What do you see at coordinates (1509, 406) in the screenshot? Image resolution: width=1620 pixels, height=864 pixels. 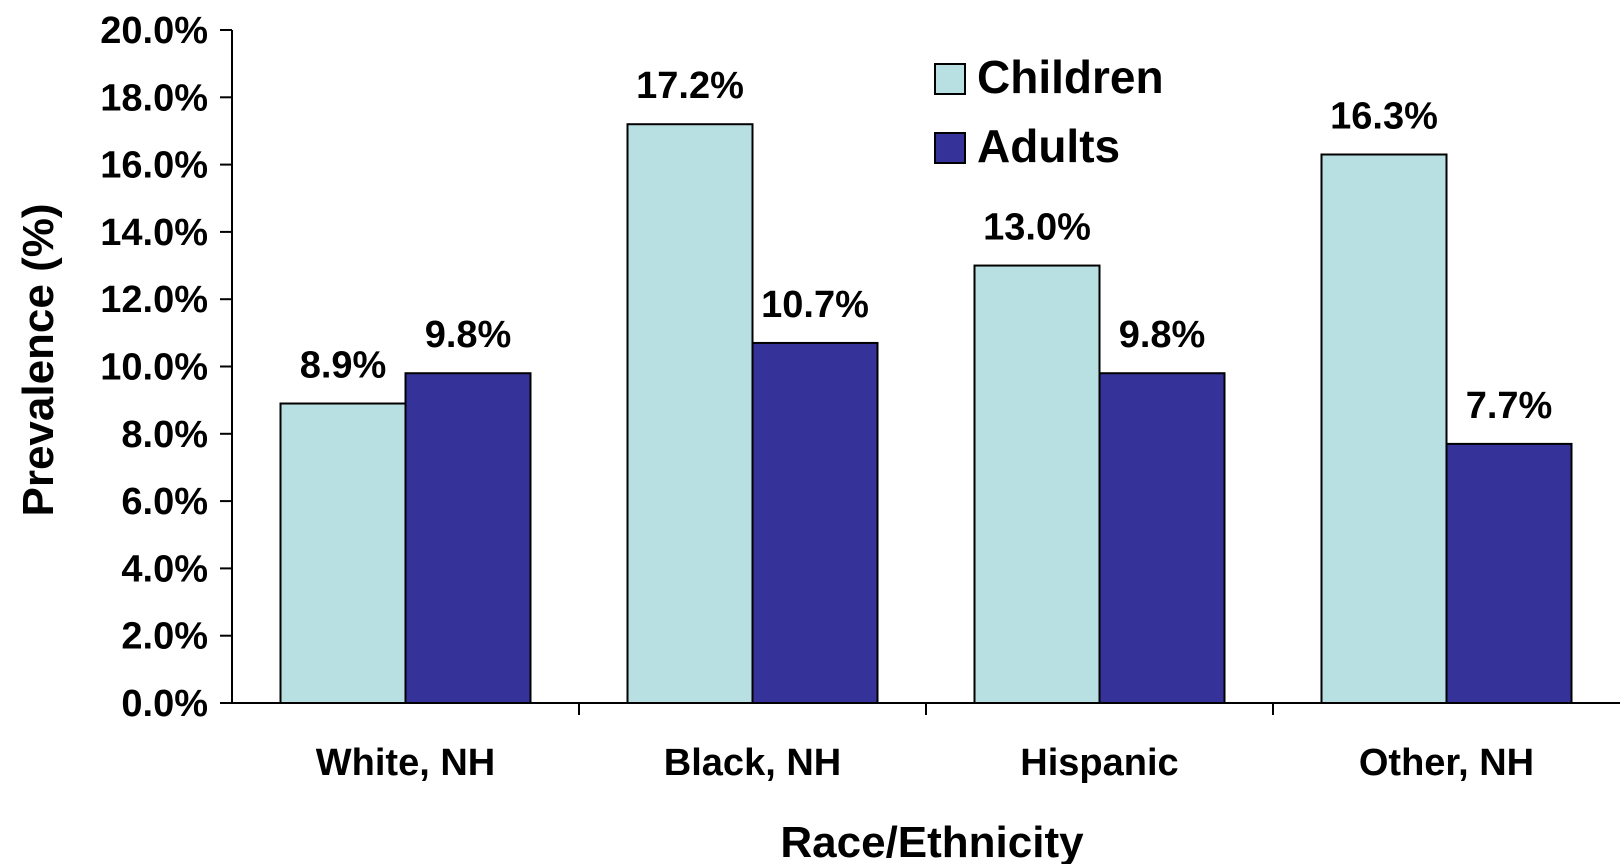 I see `data-label: 7.7%` at bounding box center [1509, 406].